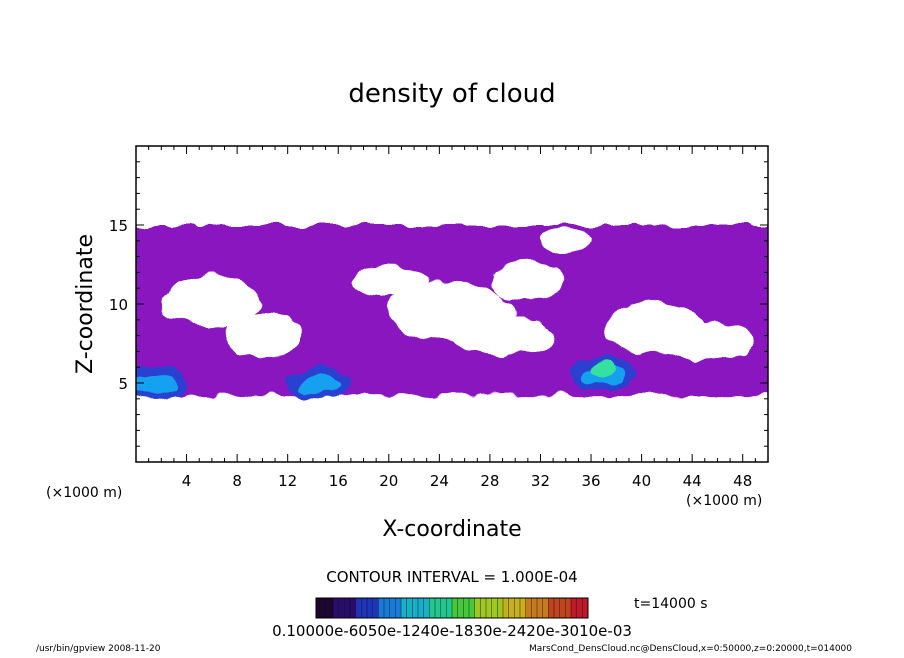  What do you see at coordinates (388, 481) in the screenshot?
I see `x-tick-label: 20` at bounding box center [388, 481].